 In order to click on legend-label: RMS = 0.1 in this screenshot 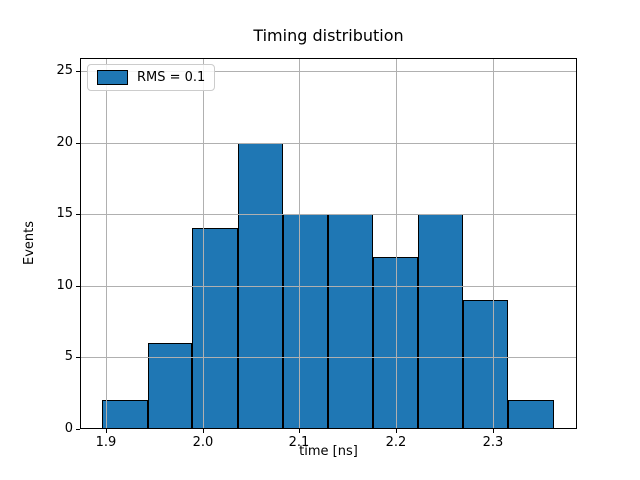, I will do `click(171, 77)`.